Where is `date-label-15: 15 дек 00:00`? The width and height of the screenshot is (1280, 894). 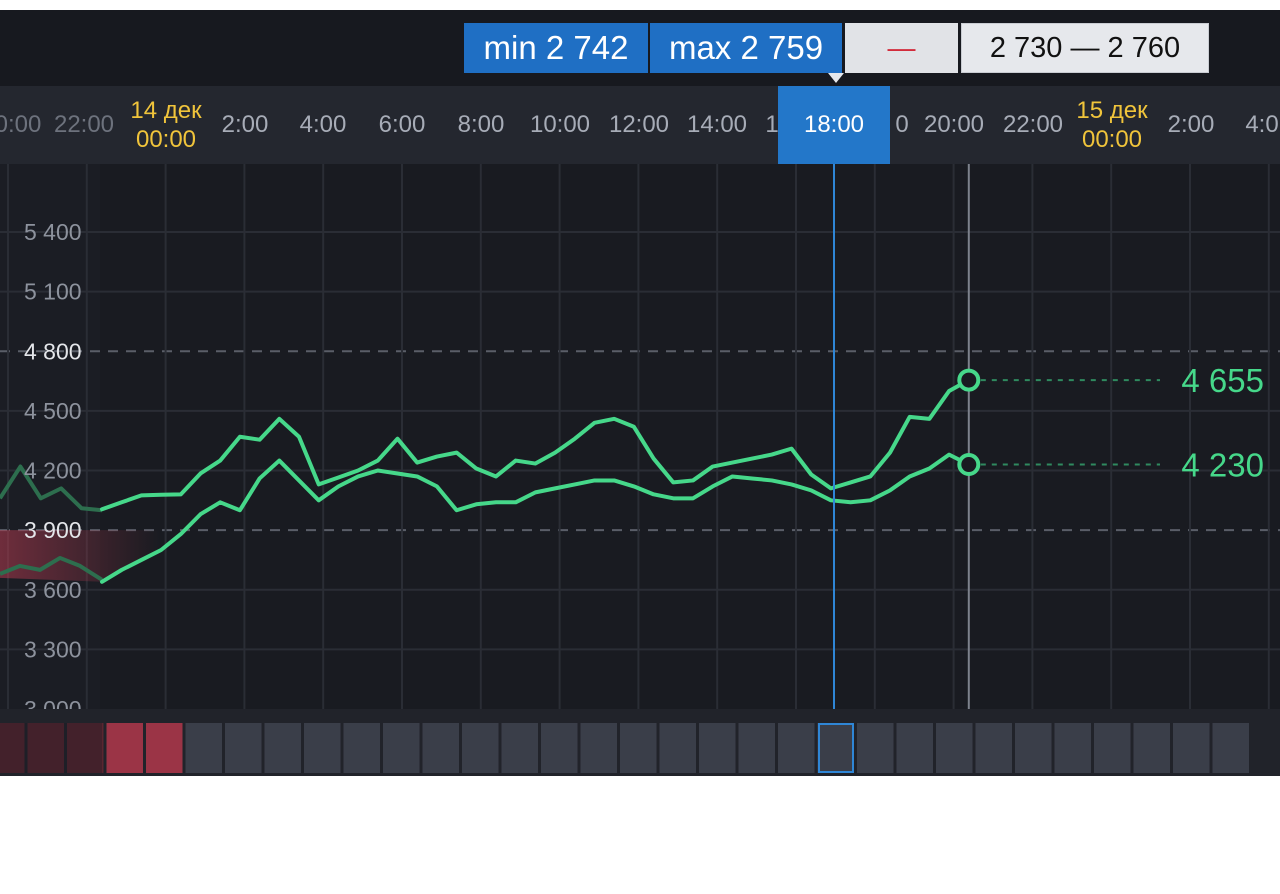
date-label-15: 15 дек 00:00 is located at coordinates (1111, 125).